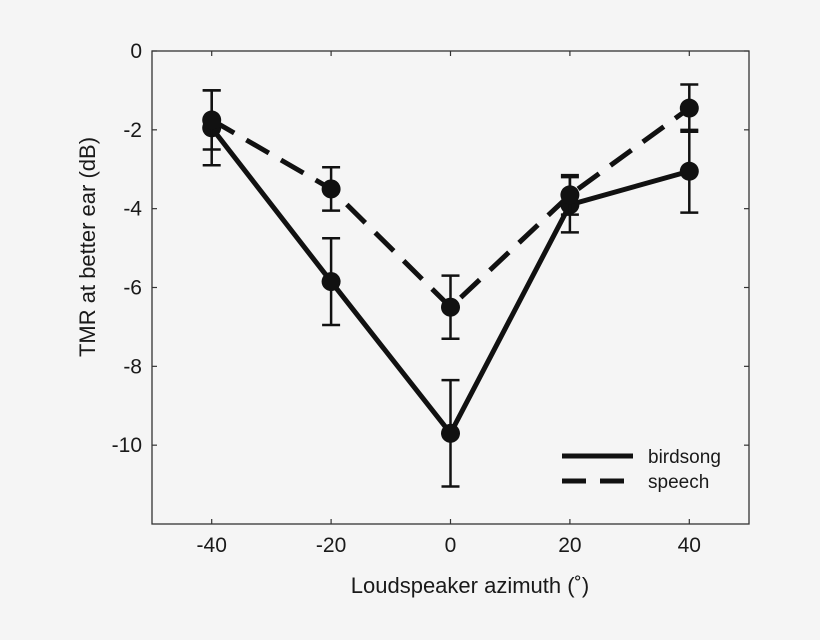  Describe the element at coordinates (87, 247) in the screenshot. I see `y-axis-label: TMR at better ear (dB)` at that location.